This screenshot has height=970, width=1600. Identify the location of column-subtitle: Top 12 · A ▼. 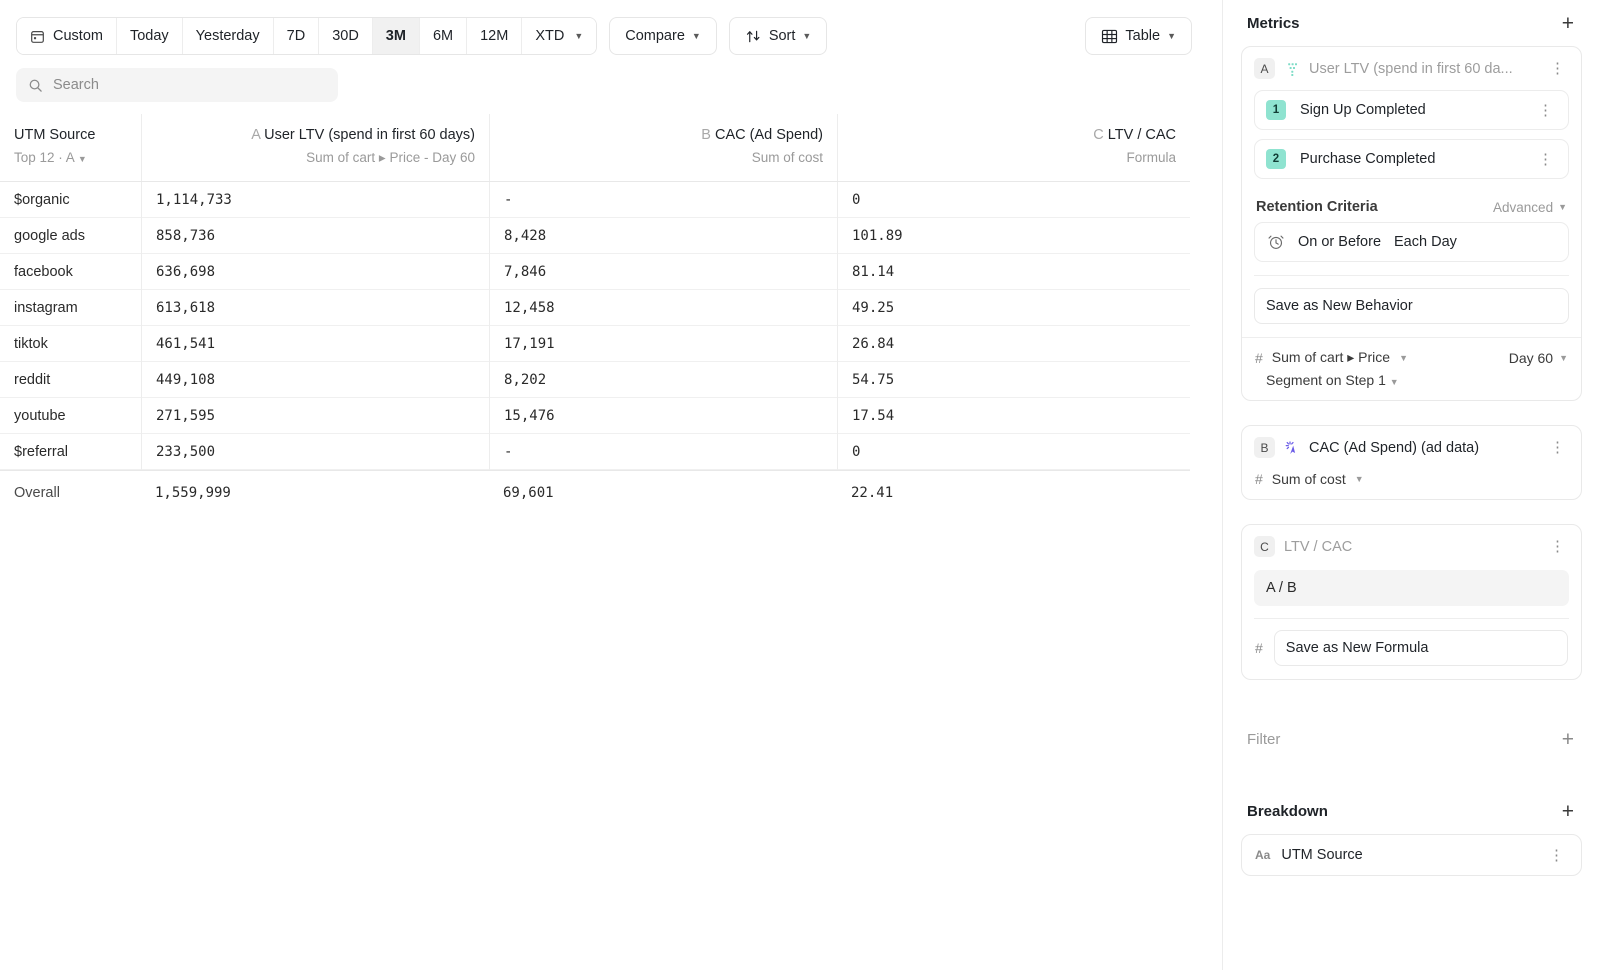
(70, 158).